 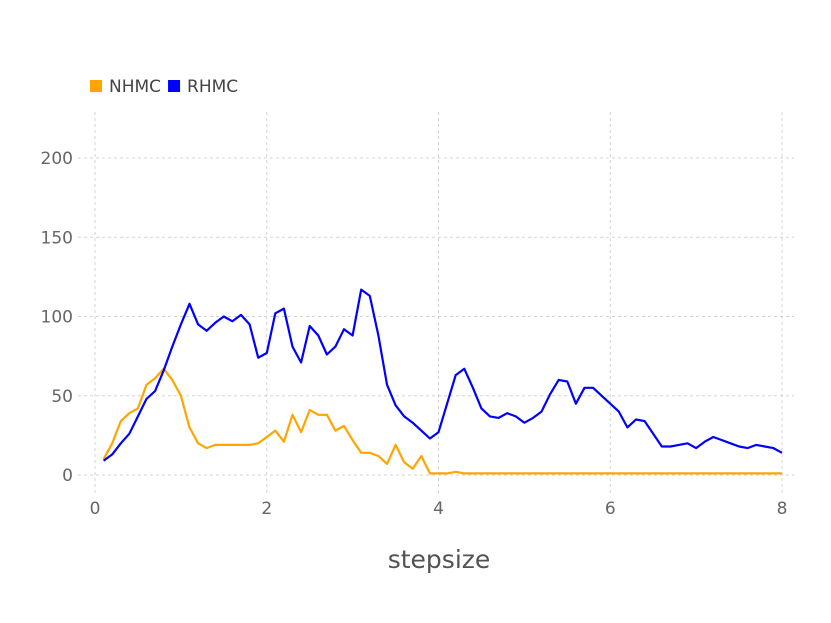 I want to click on x-tick-label: 4, so click(x=438, y=509).